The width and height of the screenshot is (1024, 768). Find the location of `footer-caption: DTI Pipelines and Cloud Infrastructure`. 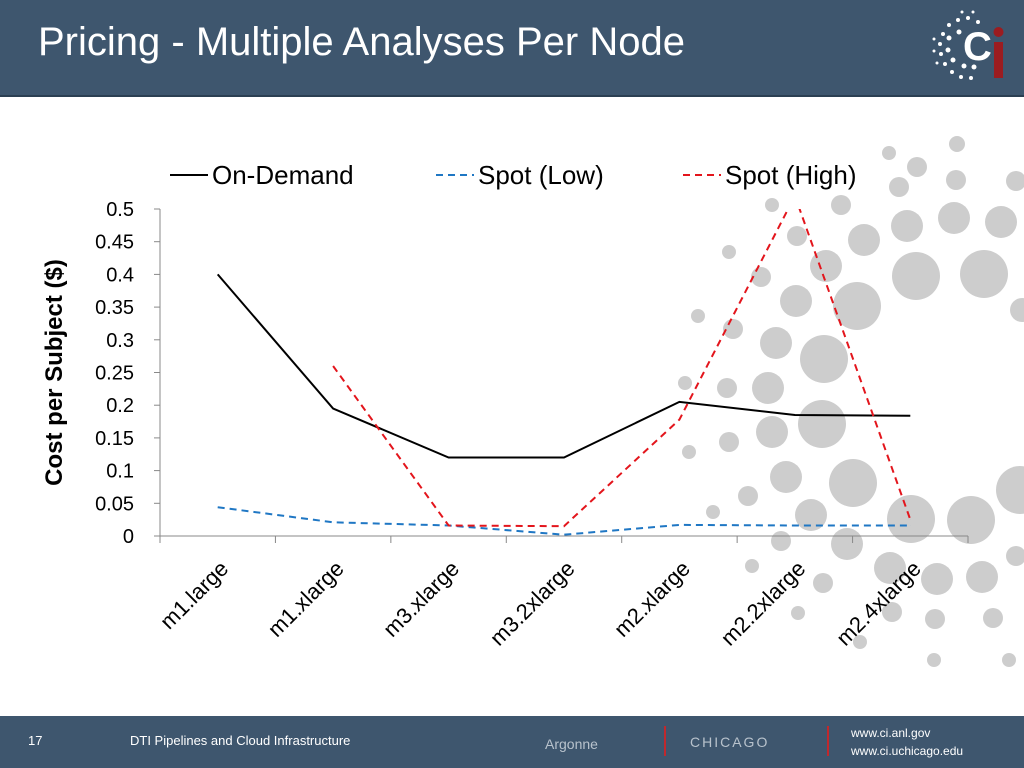

footer-caption: DTI Pipelines and Cloud Infrastructure is located at coordinates (240, 740).